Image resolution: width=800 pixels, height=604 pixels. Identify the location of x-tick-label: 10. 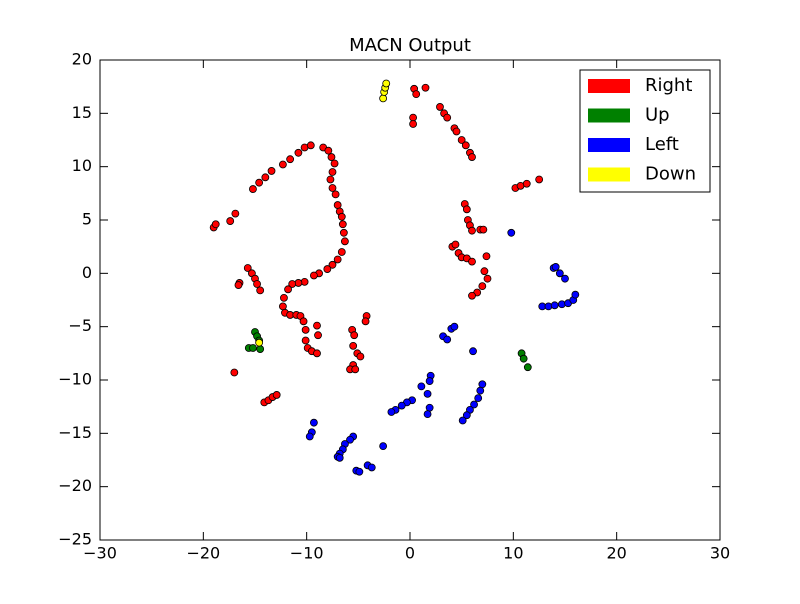
(513, 553).